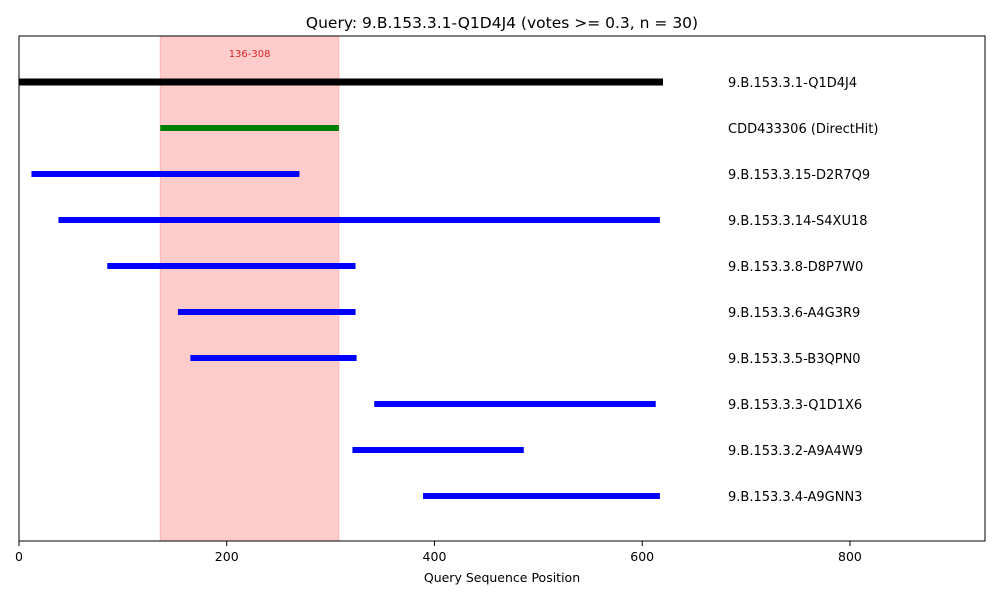  I want to click on x-tick-label: 600, so click(642, 556).